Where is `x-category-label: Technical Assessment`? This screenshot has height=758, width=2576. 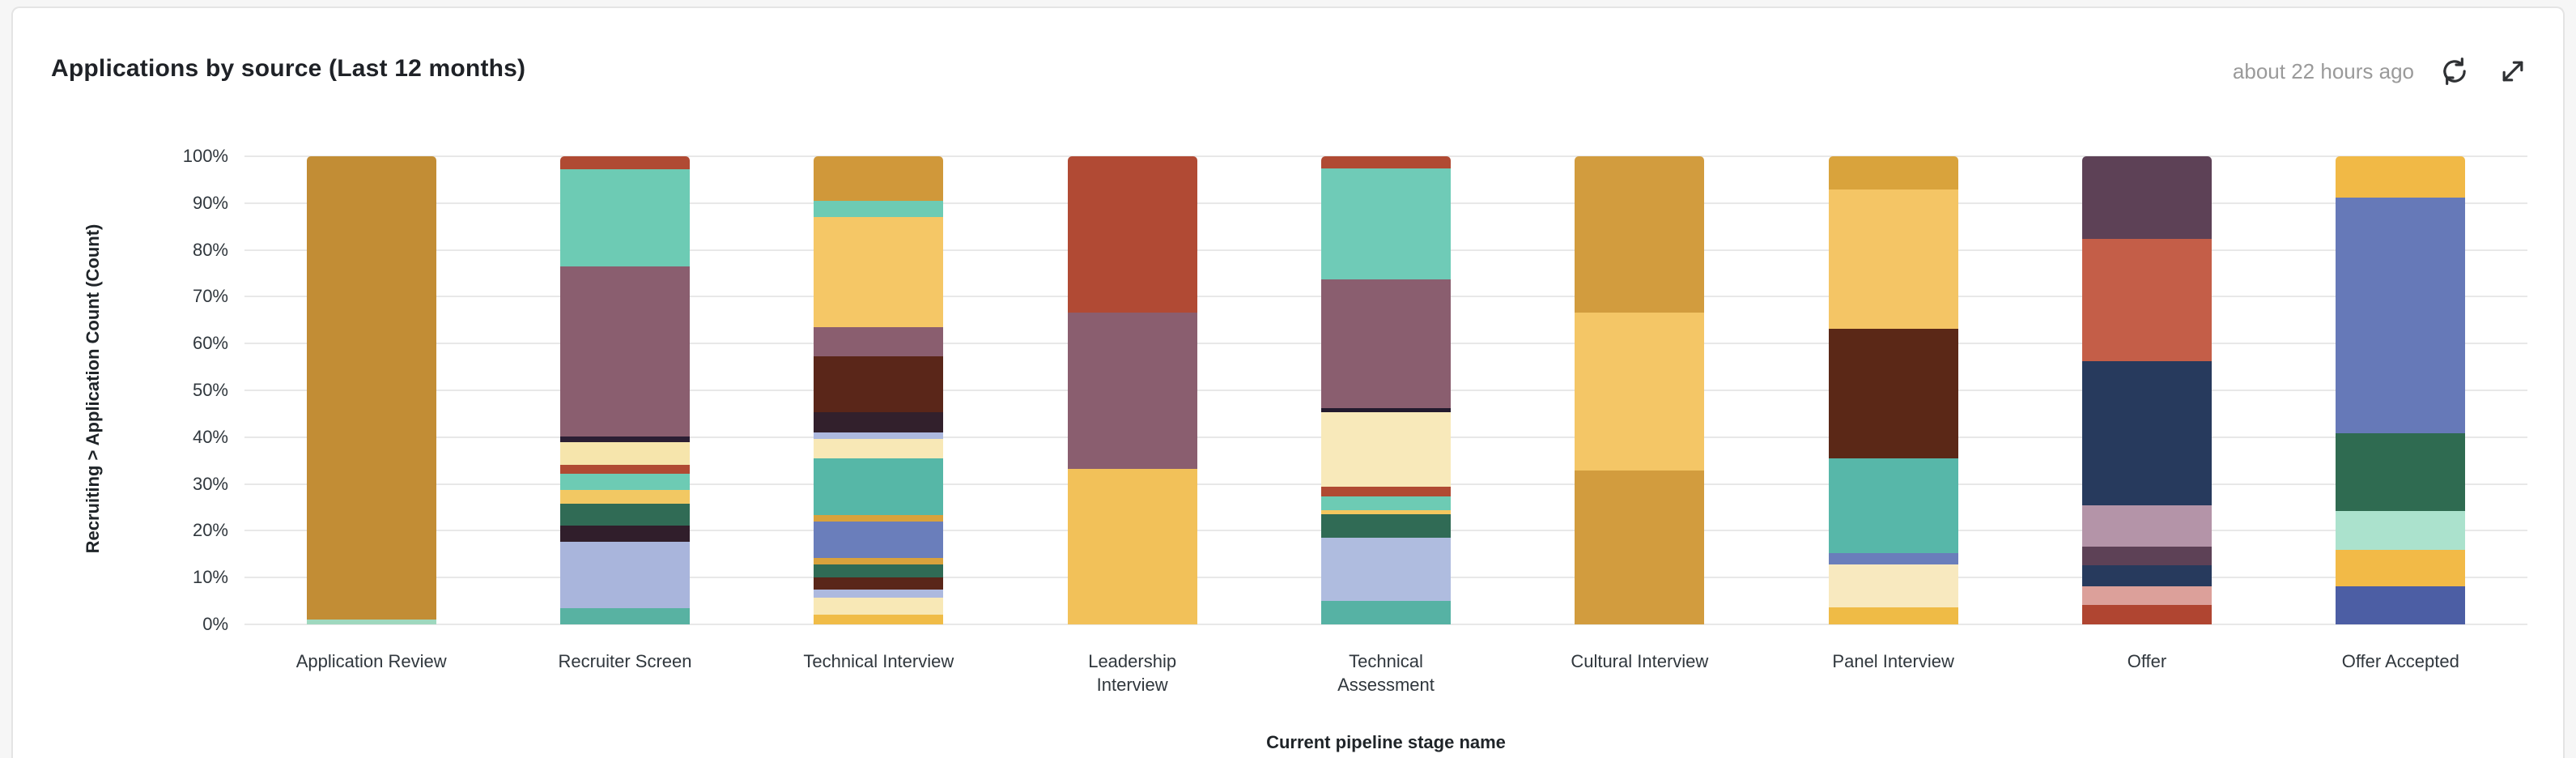 x-category-label: Technical Assessment is located at coordinates (1386, 673).